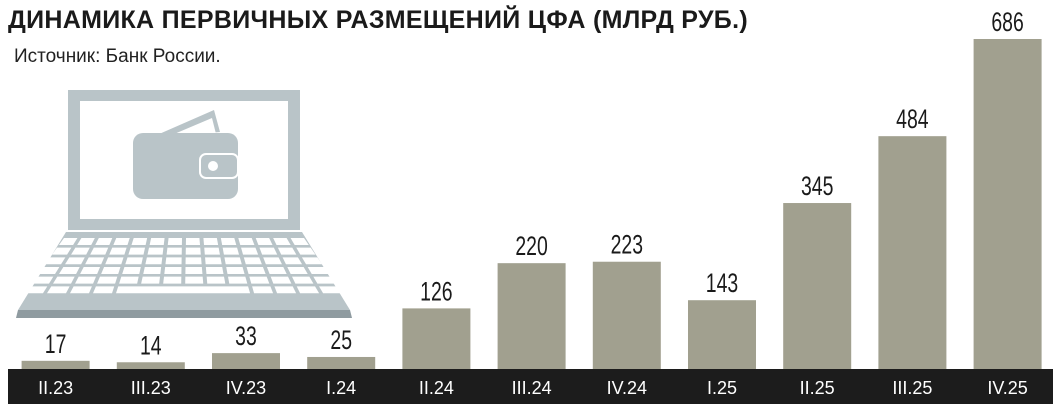  What do you see at coordinates (186, 154) in the screenshot?
I see `wallet-icon` at bounding box center [186, 154].